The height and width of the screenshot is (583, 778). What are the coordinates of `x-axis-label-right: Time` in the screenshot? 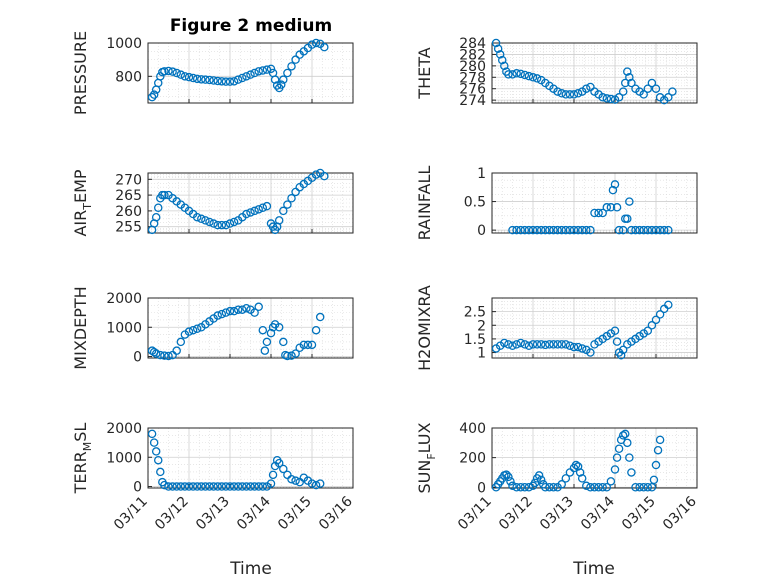 It's located at (593, 569).